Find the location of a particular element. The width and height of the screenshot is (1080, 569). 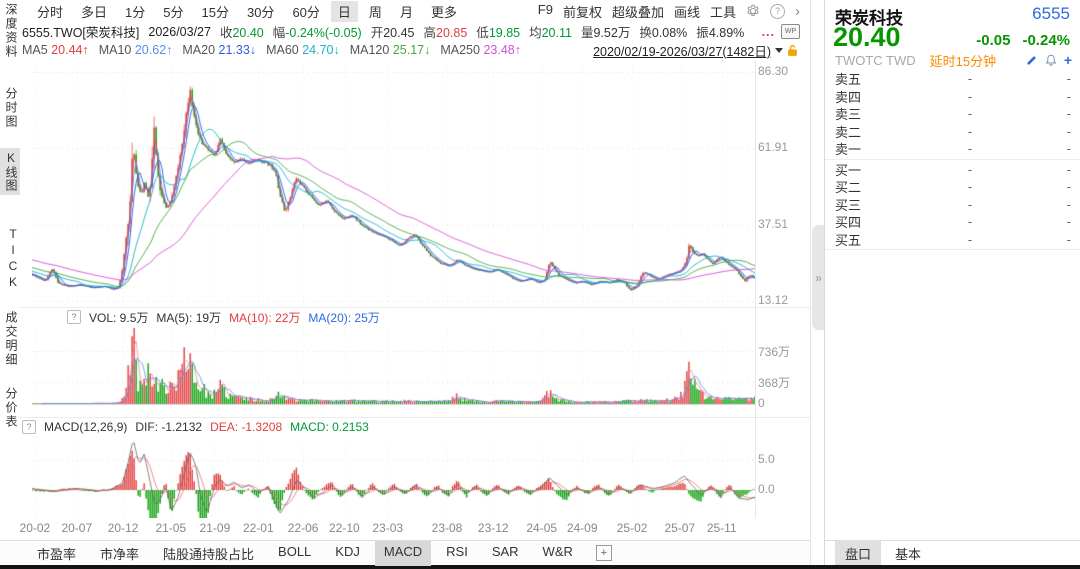

date-range-link: 2020/02/19-2026/03/27(1482日) is located at coordinates (682, 51).